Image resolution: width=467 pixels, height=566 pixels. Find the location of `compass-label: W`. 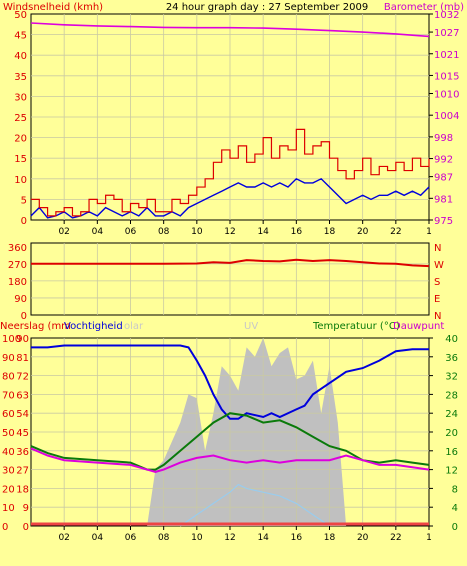

compass-label: W is located at coordinates (439, 265).